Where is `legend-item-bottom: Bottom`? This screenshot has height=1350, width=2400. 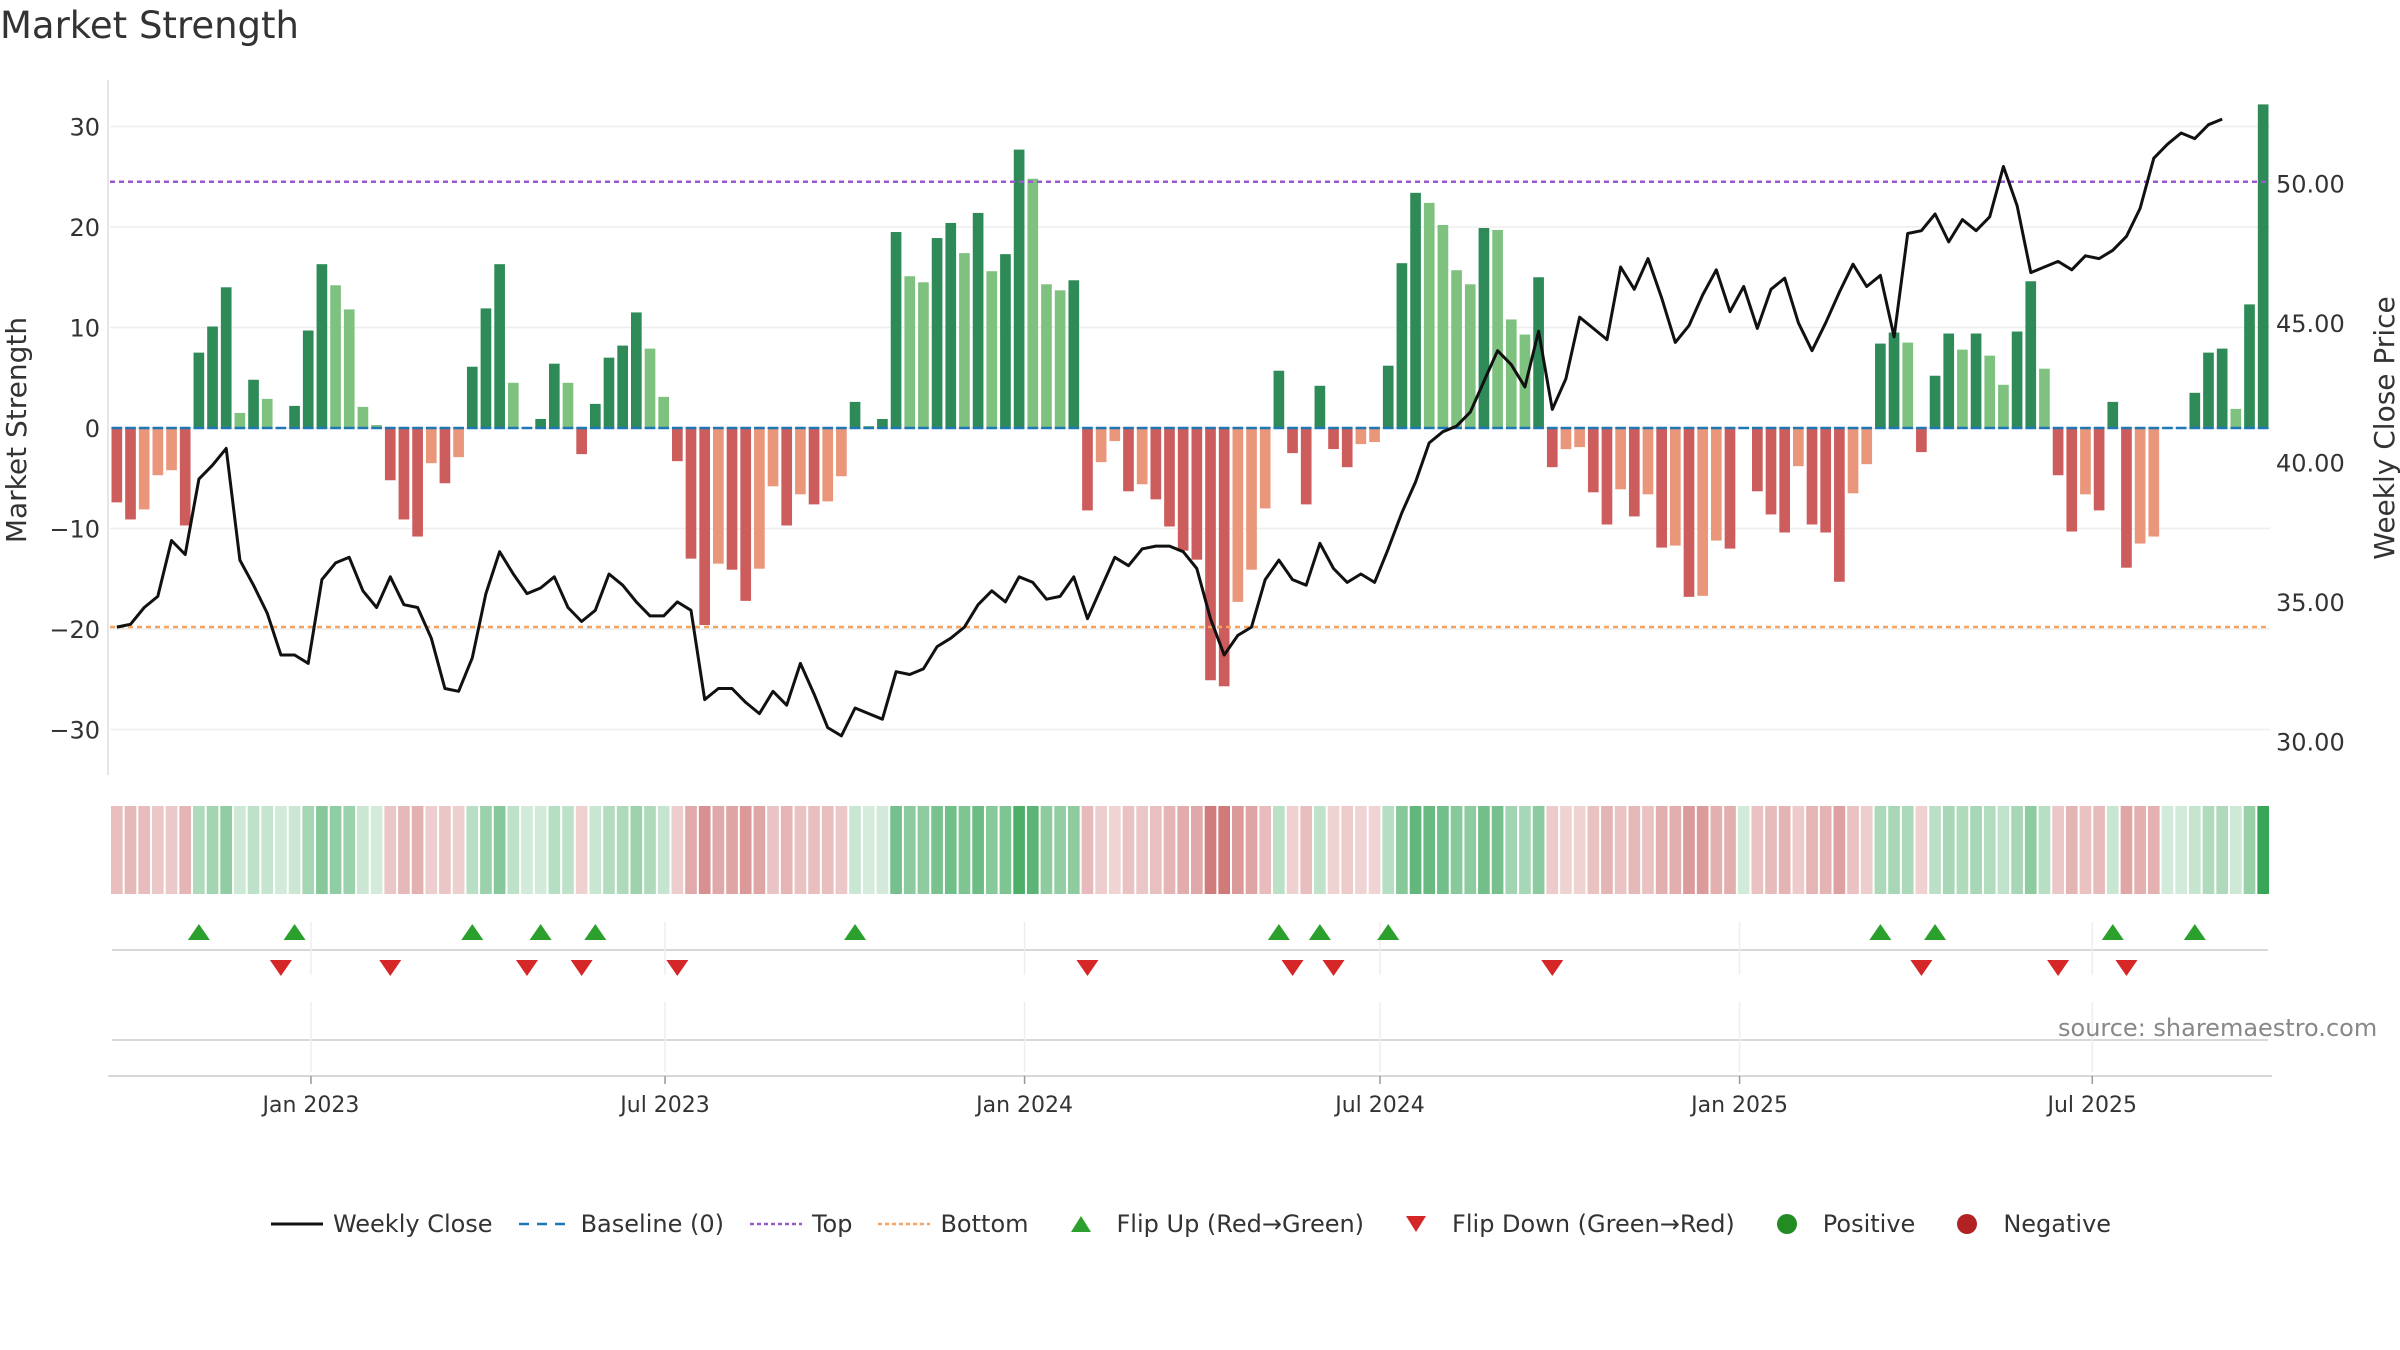
legend-item-bottom: Bottom is located at coordinates (951, 1224).